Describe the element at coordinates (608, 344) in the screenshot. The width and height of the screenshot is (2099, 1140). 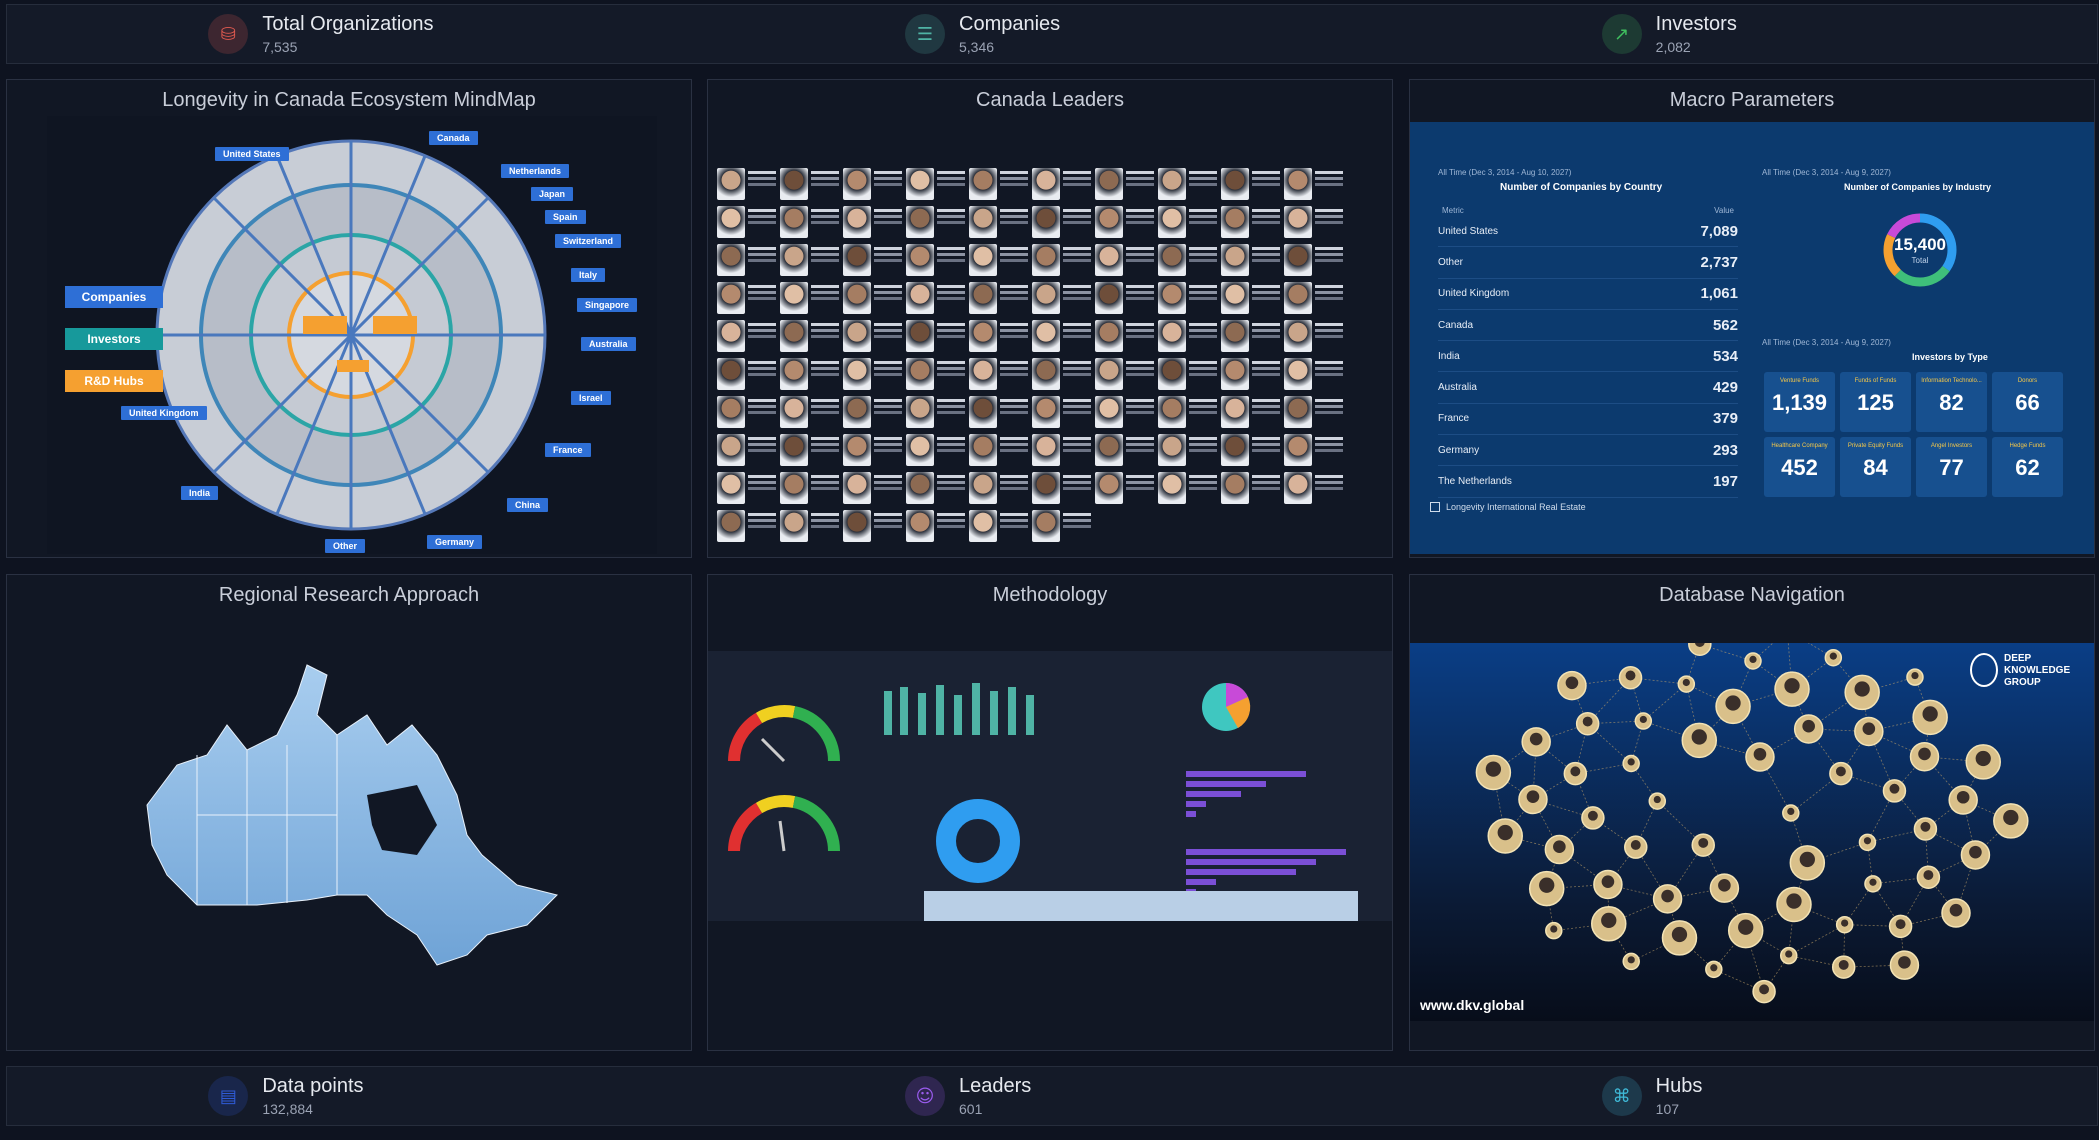
I see `mindmap-country-label: Australia` at that location.